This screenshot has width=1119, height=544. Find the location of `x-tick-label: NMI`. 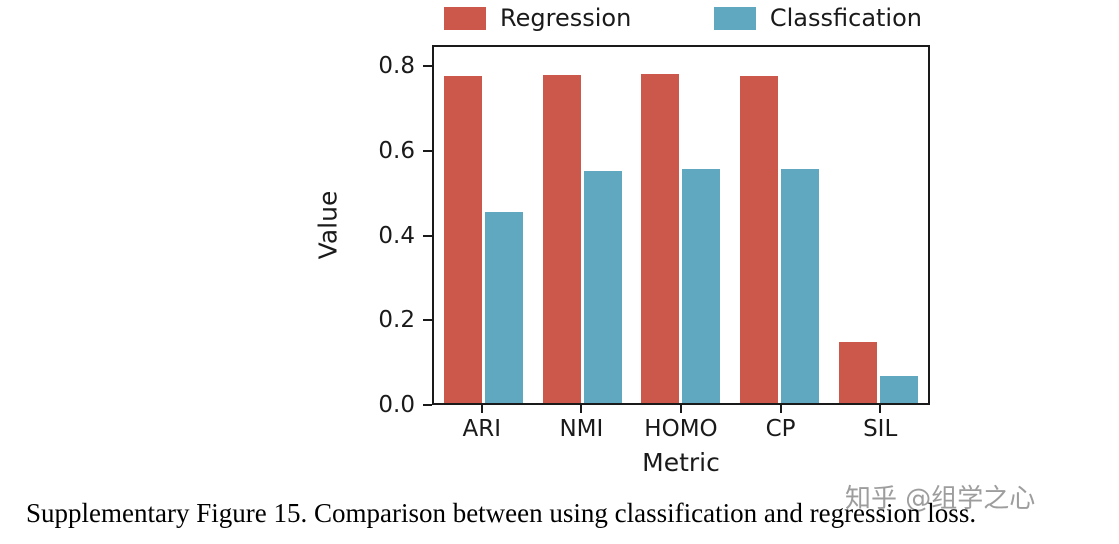

x-tick-label: NMI is located at coordinates (581, 429).